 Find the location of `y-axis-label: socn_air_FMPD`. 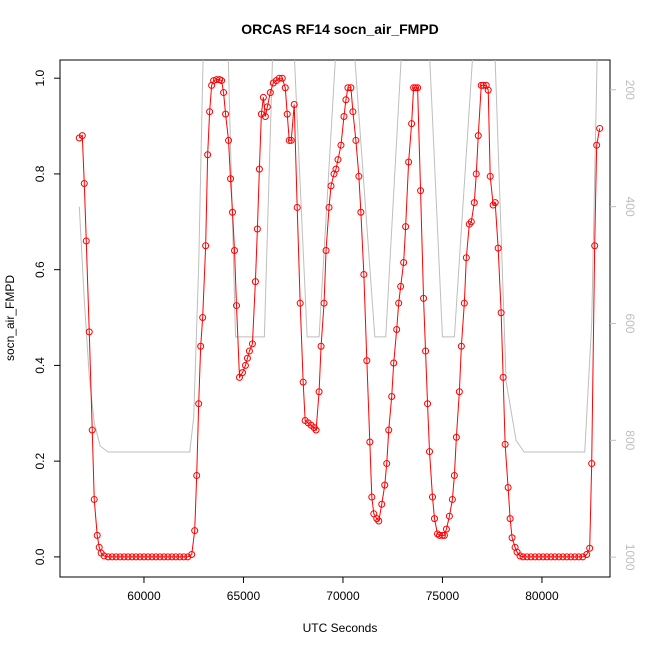

y-axis-label: socn_air_FMPD is located at coordinates (10, 318).